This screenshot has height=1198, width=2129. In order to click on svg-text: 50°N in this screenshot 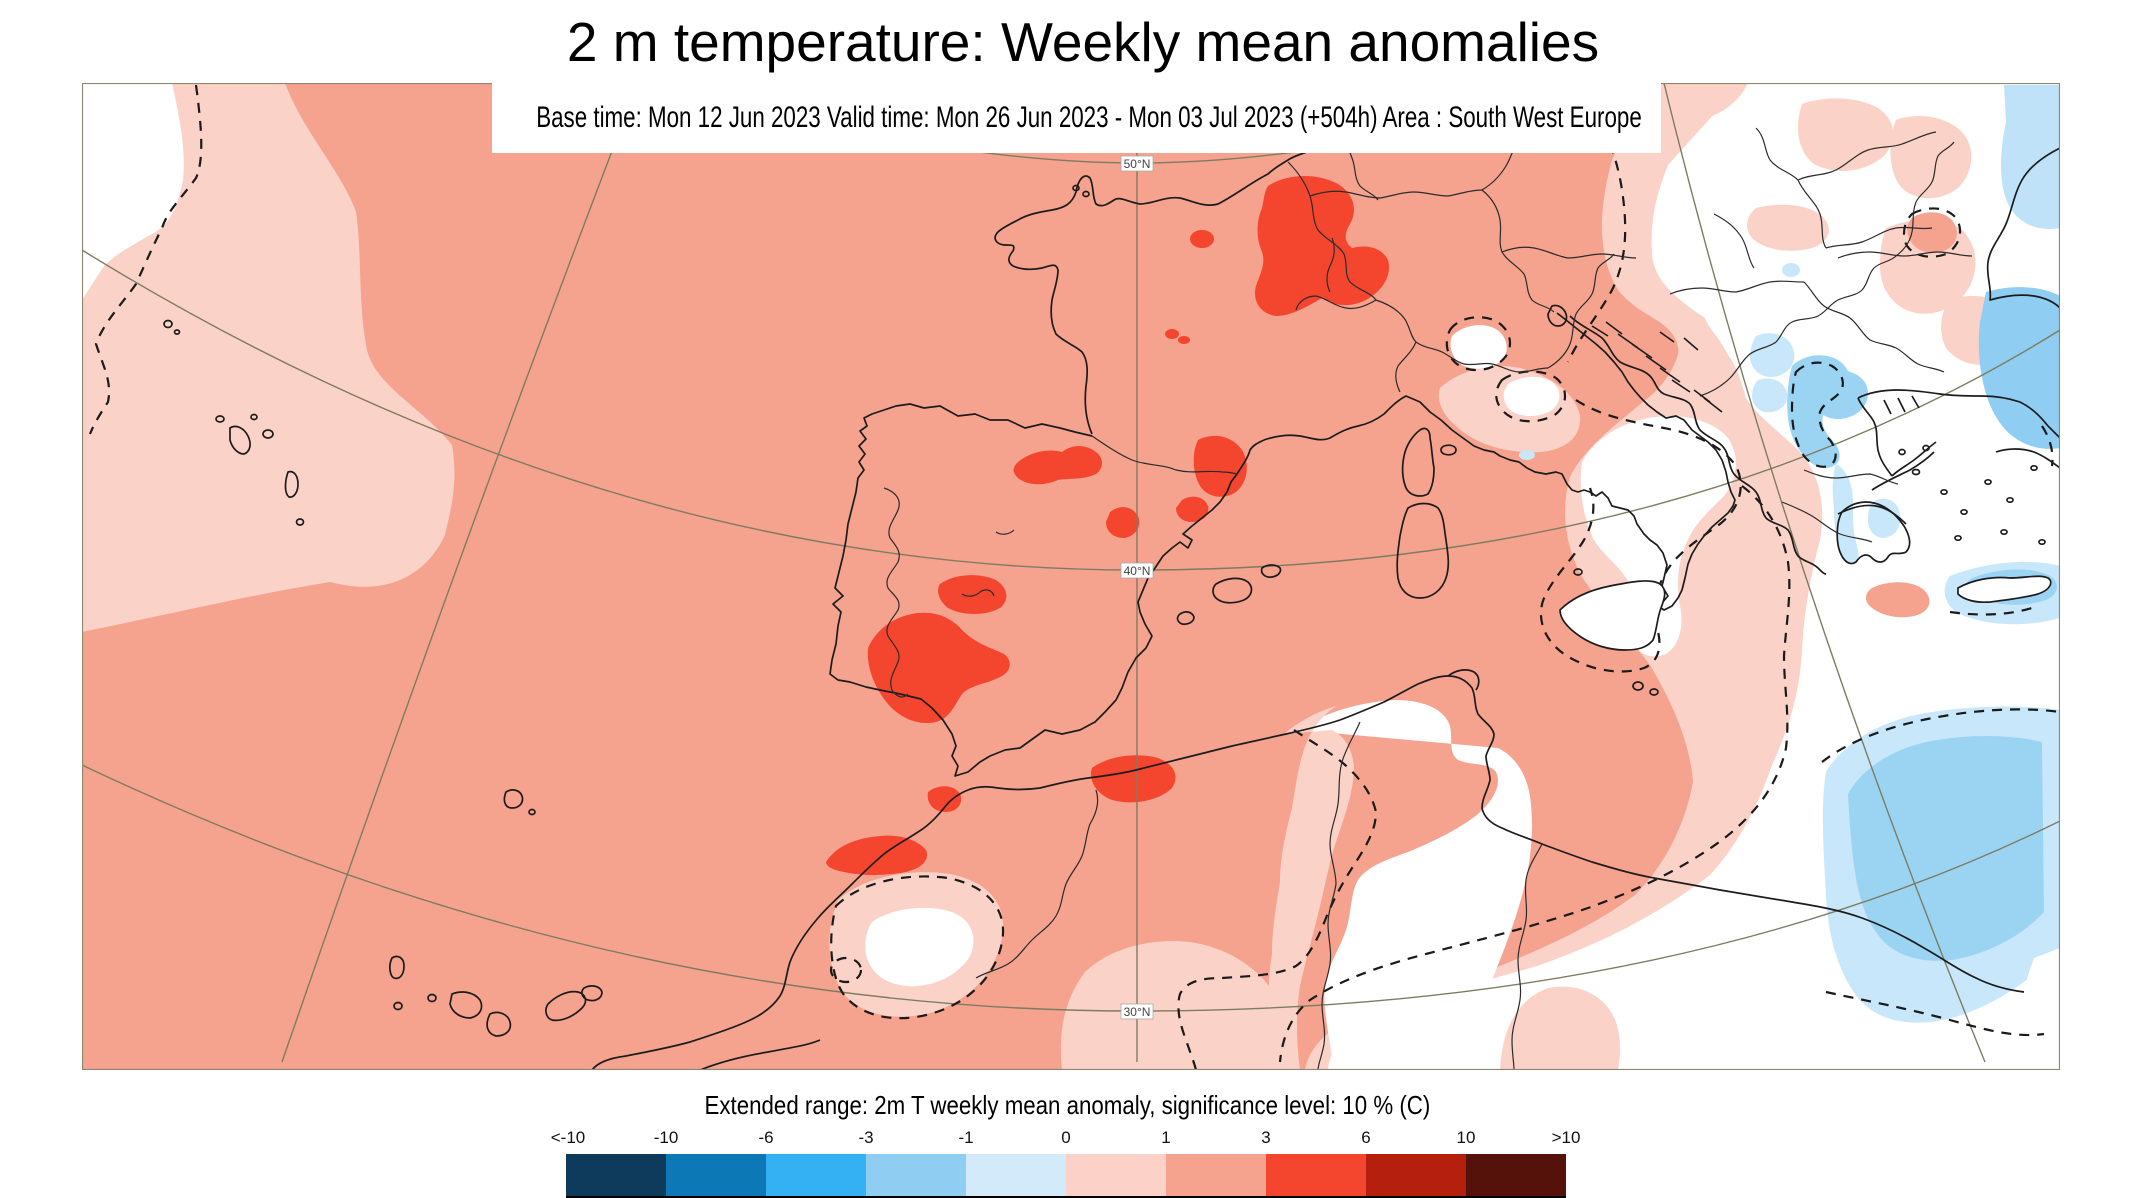, I will do `click(1137, 164)`.